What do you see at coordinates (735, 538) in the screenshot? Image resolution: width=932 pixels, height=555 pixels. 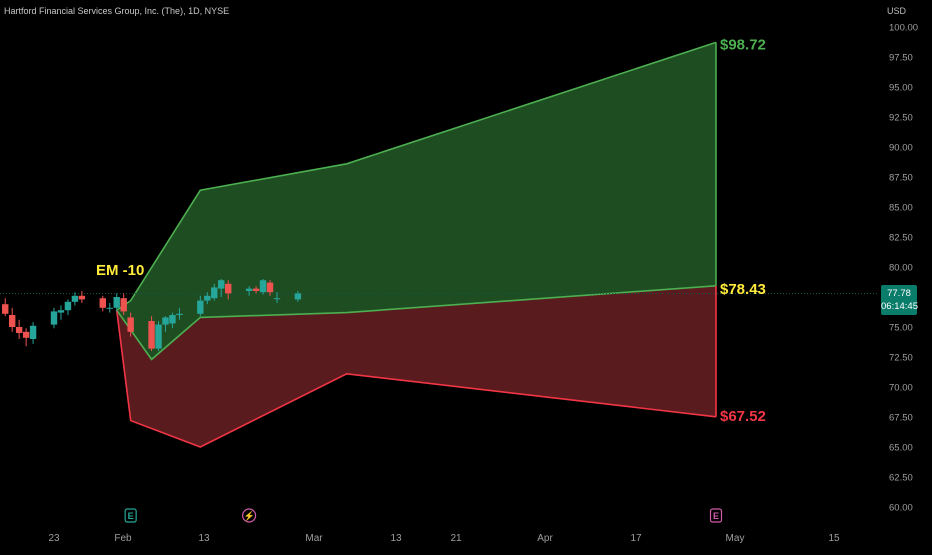 I see `x-tick-label: May` at bounding box center [735, 538].